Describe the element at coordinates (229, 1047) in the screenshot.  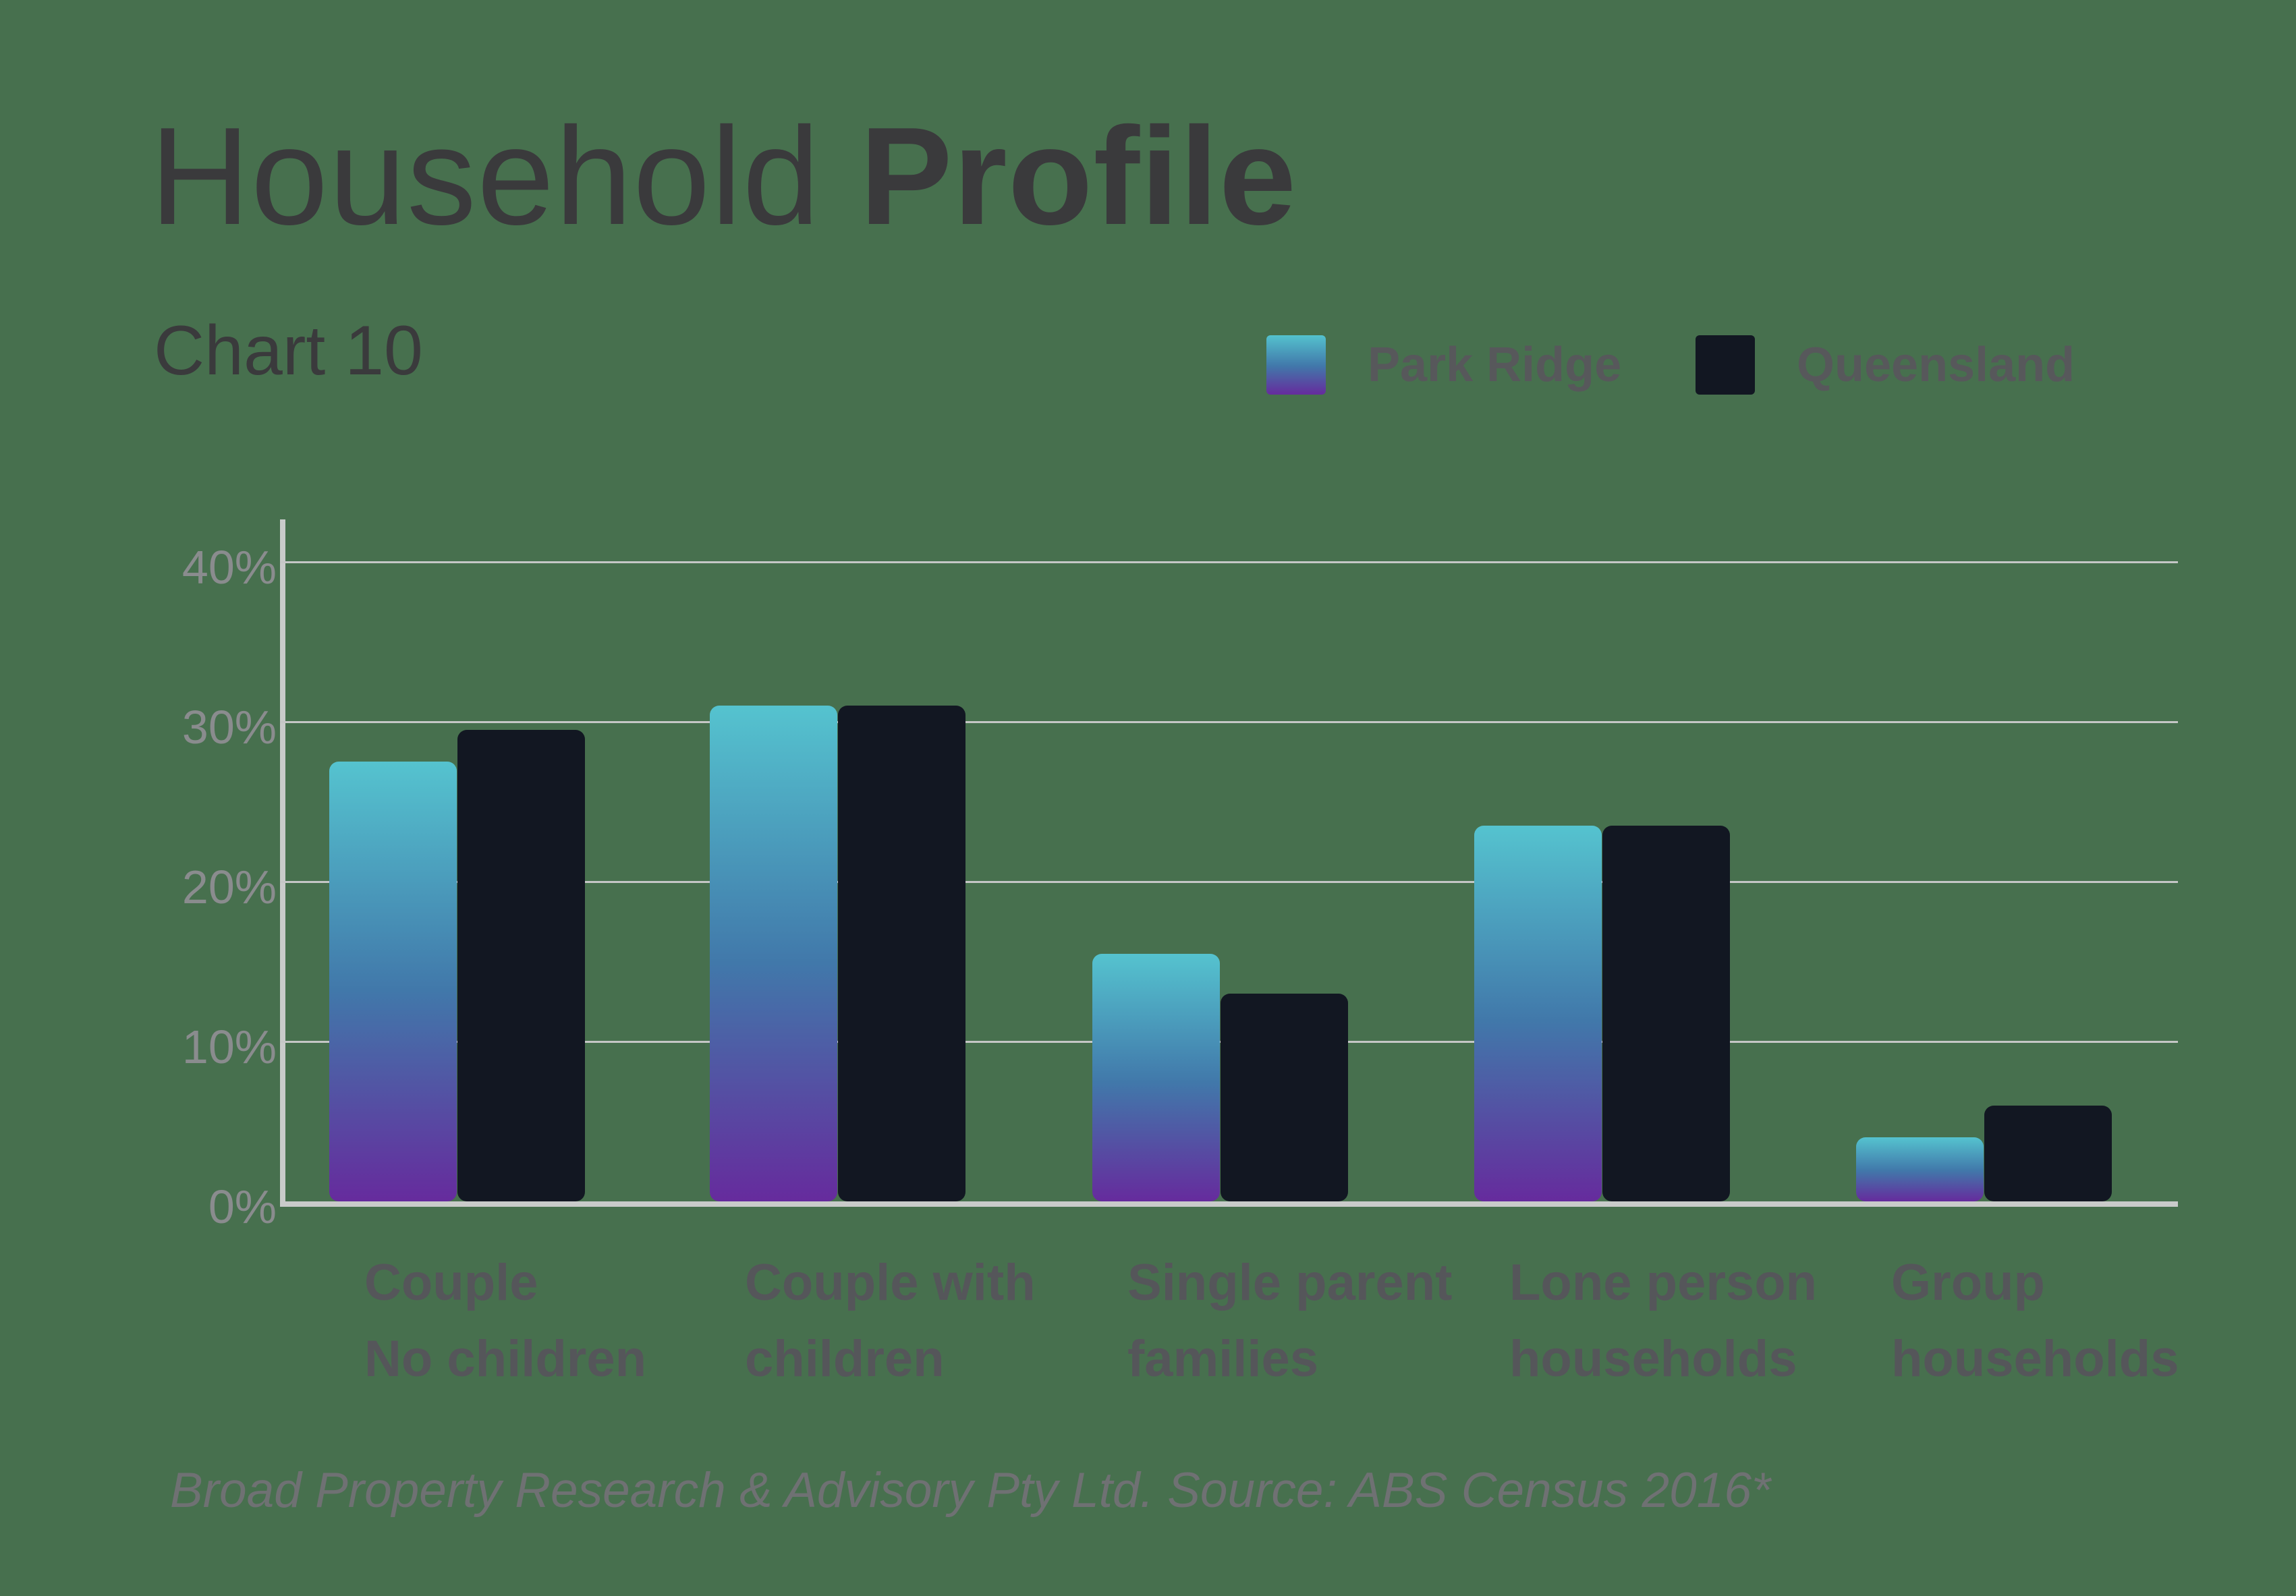
I see `y-axis-tick-label: 10%` at that location.